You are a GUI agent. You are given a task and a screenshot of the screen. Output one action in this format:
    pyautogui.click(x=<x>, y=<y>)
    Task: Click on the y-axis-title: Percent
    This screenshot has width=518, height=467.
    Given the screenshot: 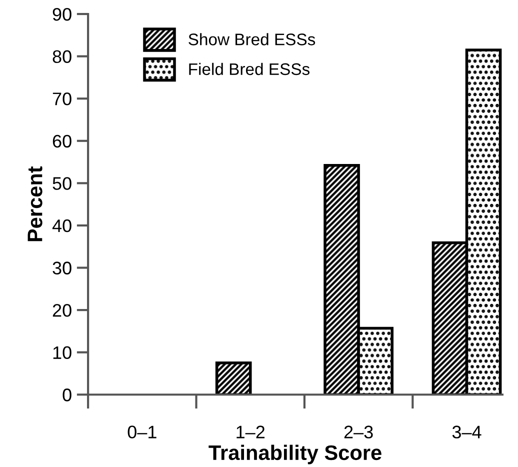 What is the action you would take?
    pyautogui.click(x=35, y=204)
    